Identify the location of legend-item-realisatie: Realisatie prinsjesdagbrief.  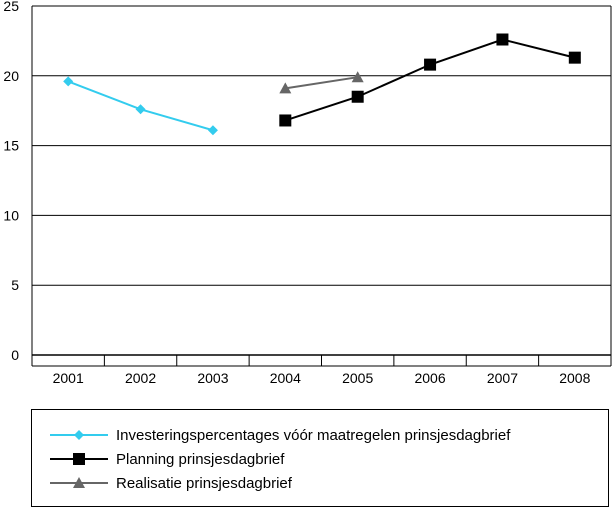
(171, 483).